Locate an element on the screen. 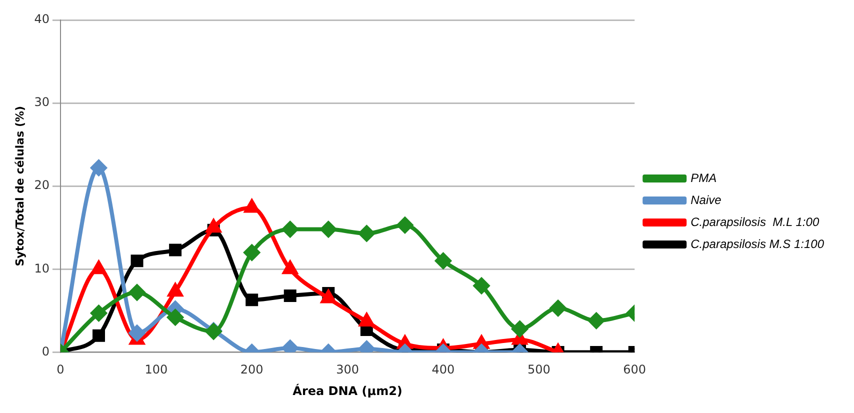 The height and width of the screenshot is (413, 854). y-tick-label: 10 is located at coordinates (42, 268).